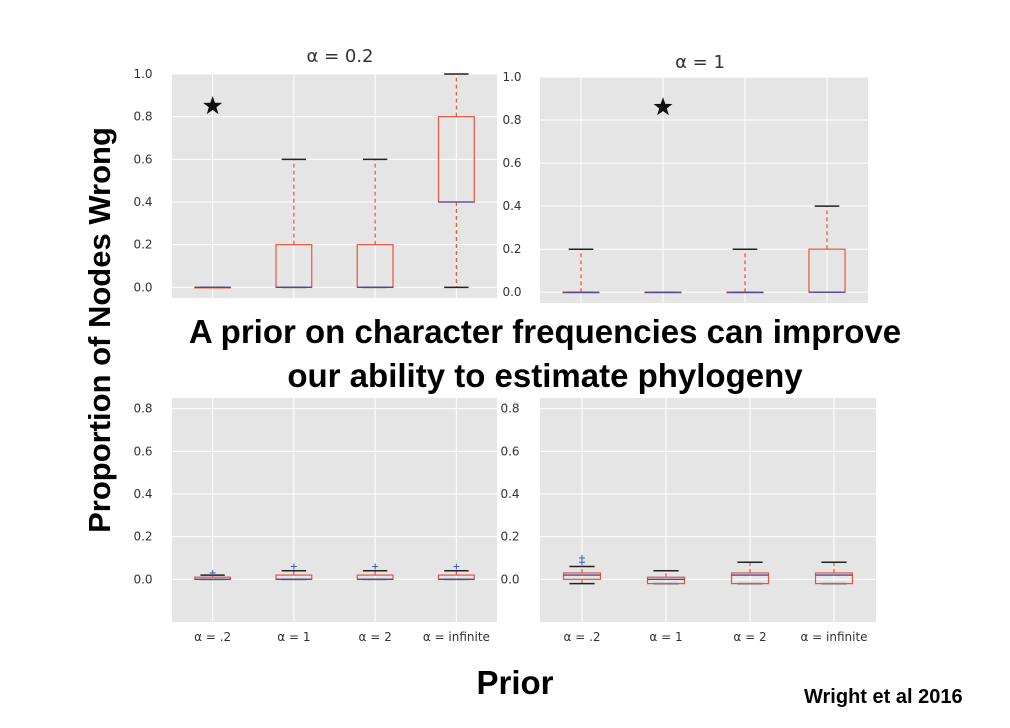  What do you see at coordinates (545, 375) in the screenshot?
I see `headline-line-2: our ability to estimate phylogeny` at bounding box center [545, 375].